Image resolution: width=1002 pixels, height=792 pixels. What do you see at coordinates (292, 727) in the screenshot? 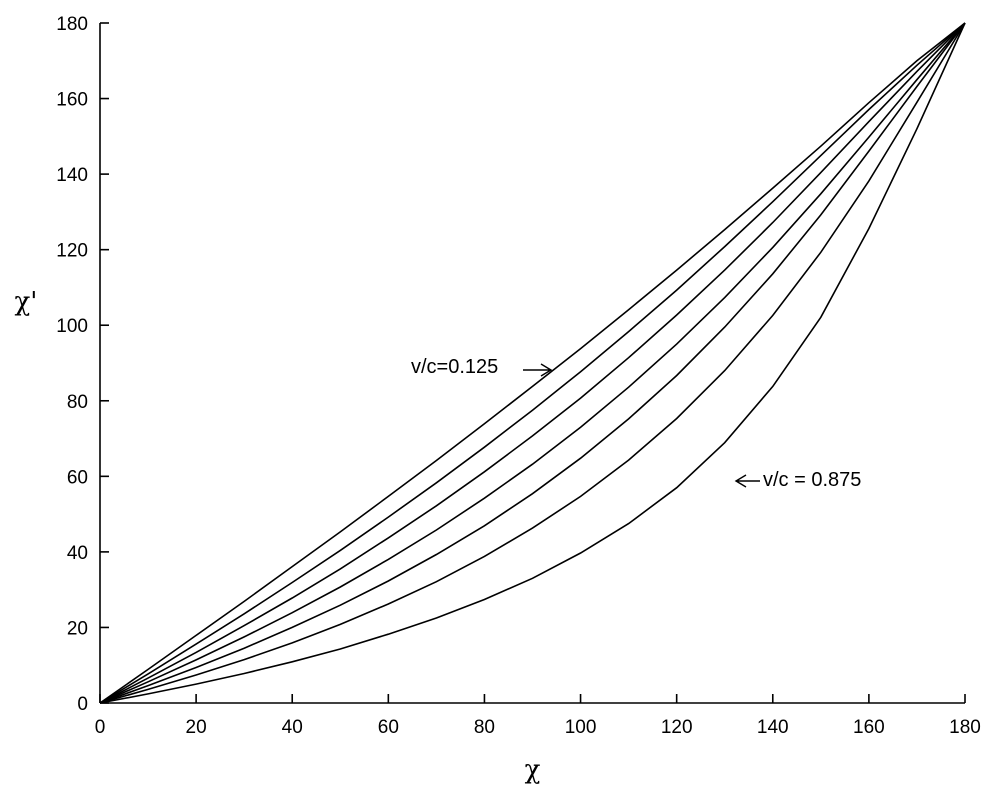
I see `x-tick-label: 40` at bounding box center [292, 727].